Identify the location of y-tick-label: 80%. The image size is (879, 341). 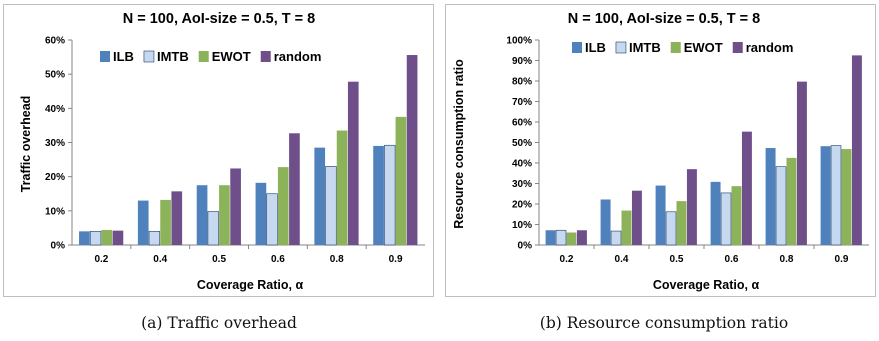
(522, 82).